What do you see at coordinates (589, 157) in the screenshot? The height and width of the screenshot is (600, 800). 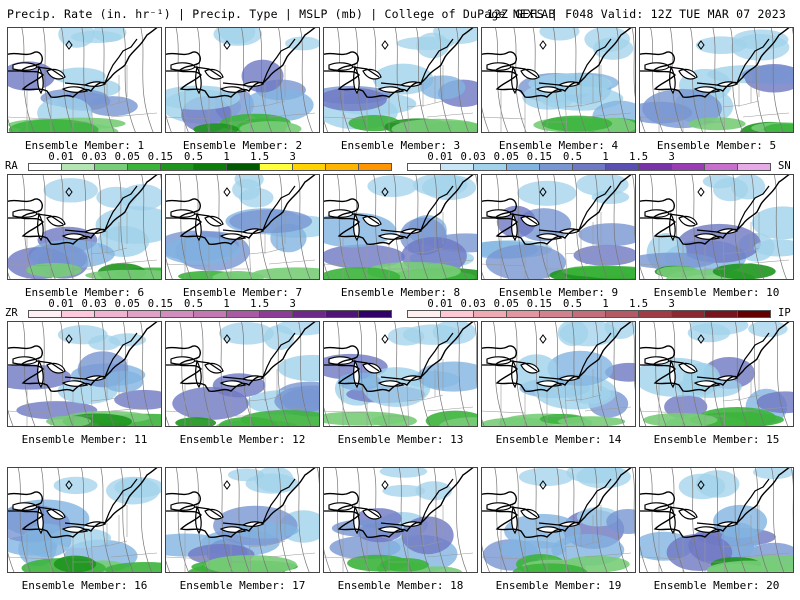 I see `legend-snow-ticks: 0.01 0.03 0.05 0.15 0.5 1 1.5 3` at bounding box center [589, 157].